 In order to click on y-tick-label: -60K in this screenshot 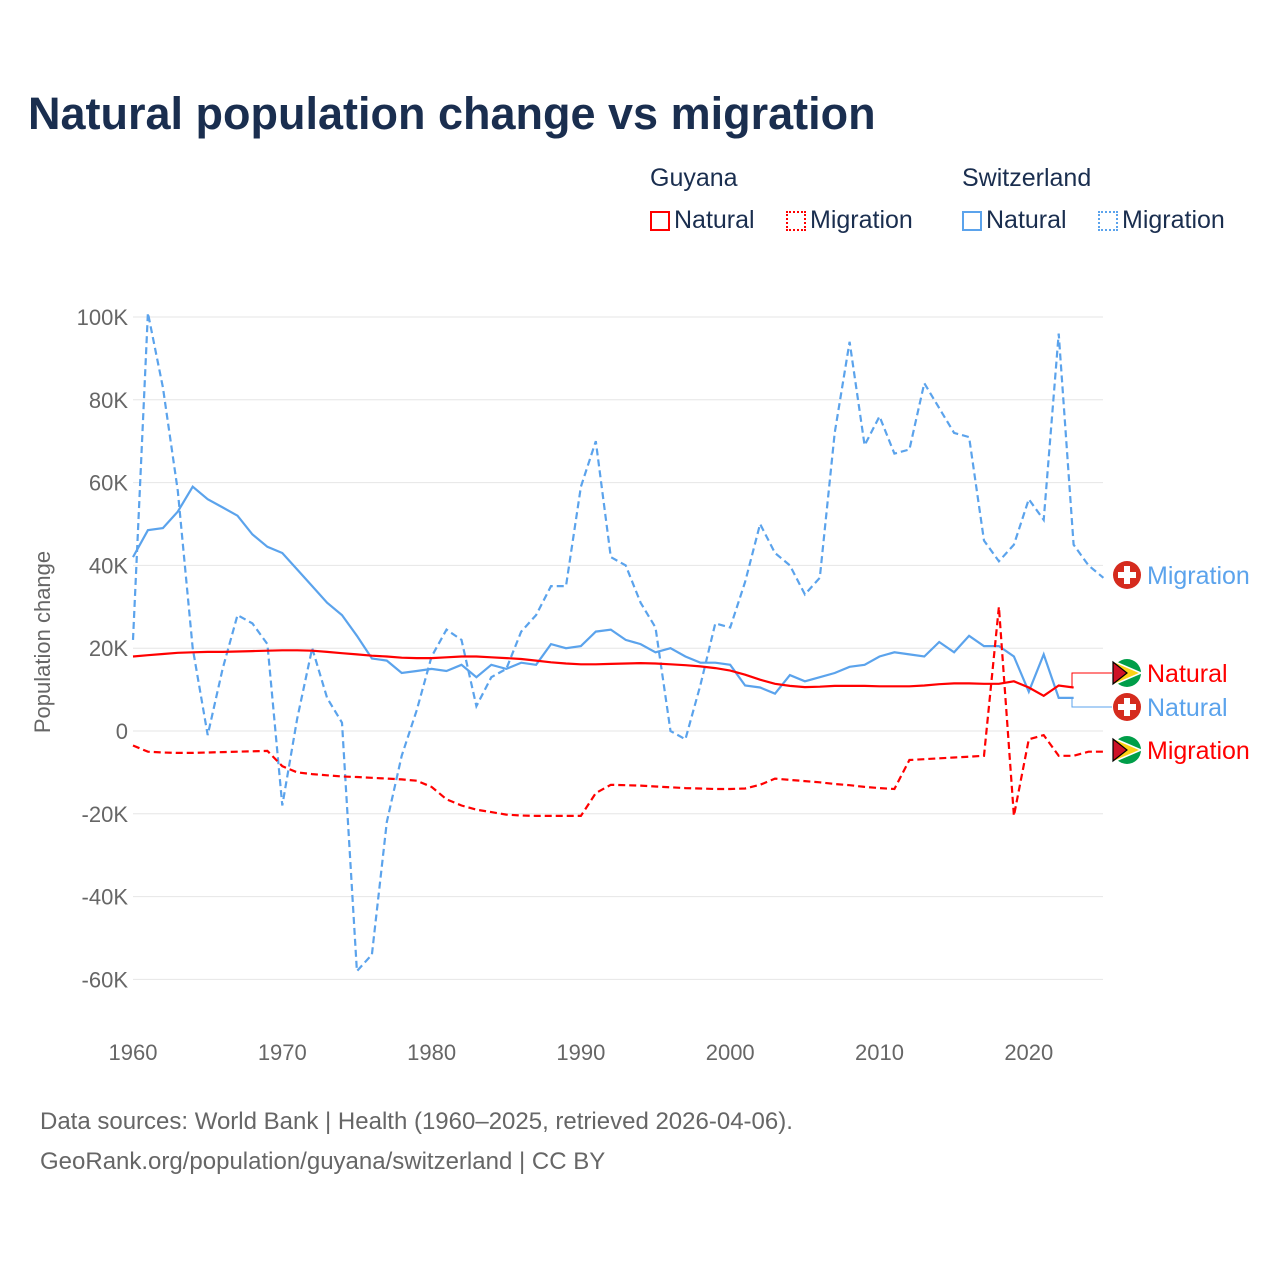, I will do `click(105, 979)`.